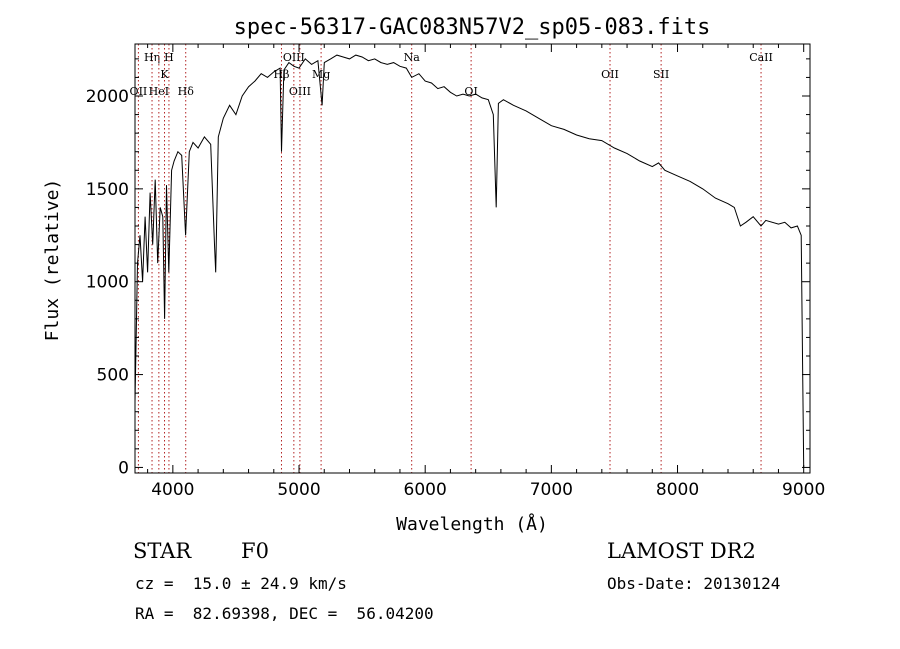  What do you see at coordinates (172, 490) in the screenshot?
I see `x-tick-label: 4000` at bounding box center [172, 490].